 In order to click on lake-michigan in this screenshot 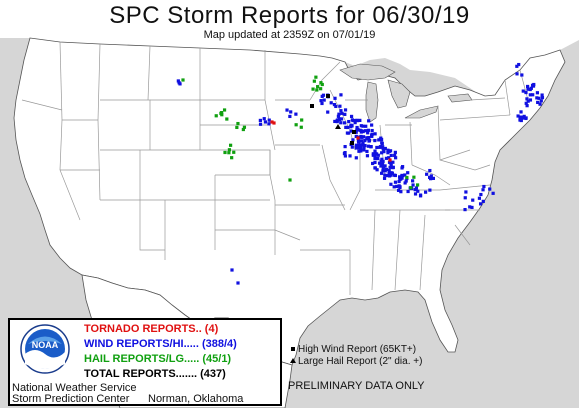, I will do `click(372, 102)`.